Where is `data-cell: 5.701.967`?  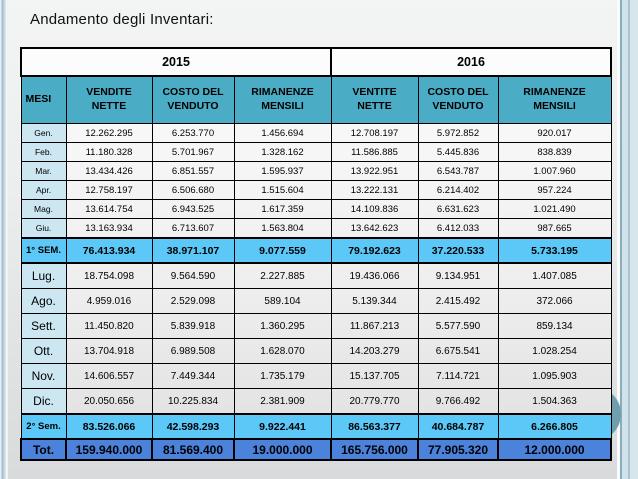 data-cell: 5.701.967 is located at coordinates (193, 152).